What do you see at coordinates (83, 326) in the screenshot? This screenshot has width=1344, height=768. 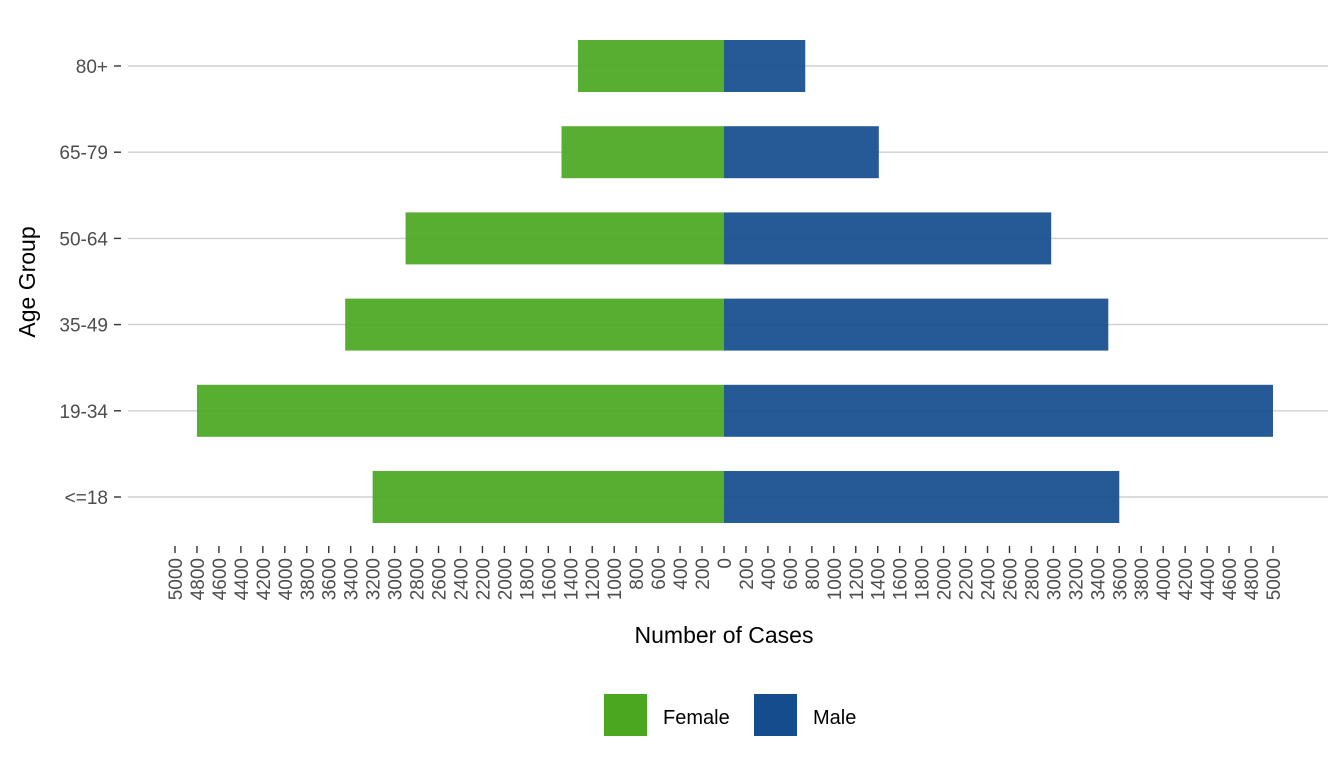 I see `y-tick-label: 35-49` at bounding box center [83, 326].